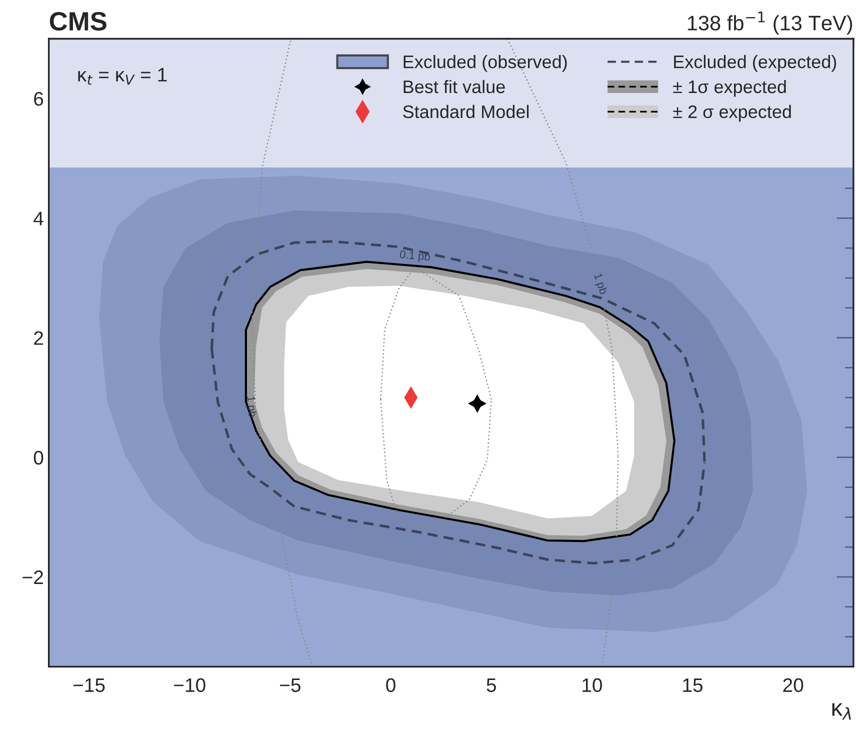 This screenshot has height=731, width=856. What do you see at coordinates (89, 685) in the screenshot?
I see `x-tick-label: −15` at bounding box center [89, 685].